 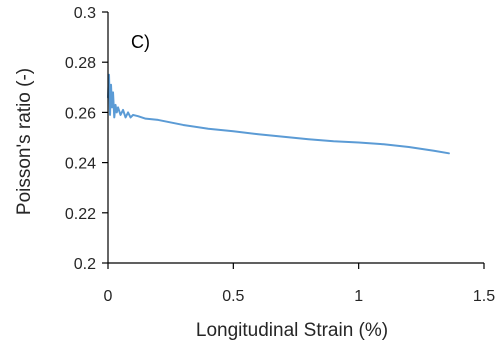 What do you see at coordinates (80, 63) in the screenshot?
I see `y-tick-label-4: 0.28` at bounding box center [80, 63].